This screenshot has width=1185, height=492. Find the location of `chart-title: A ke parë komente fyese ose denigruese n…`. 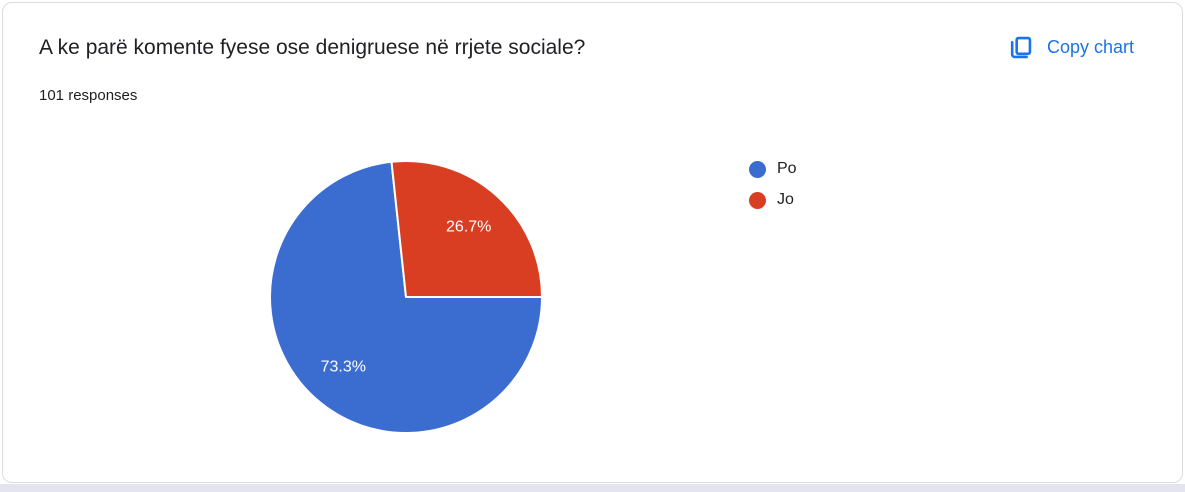

chart-title: A ke parë komente fyese ose denigruese n… is located at coordinates (312, 47).